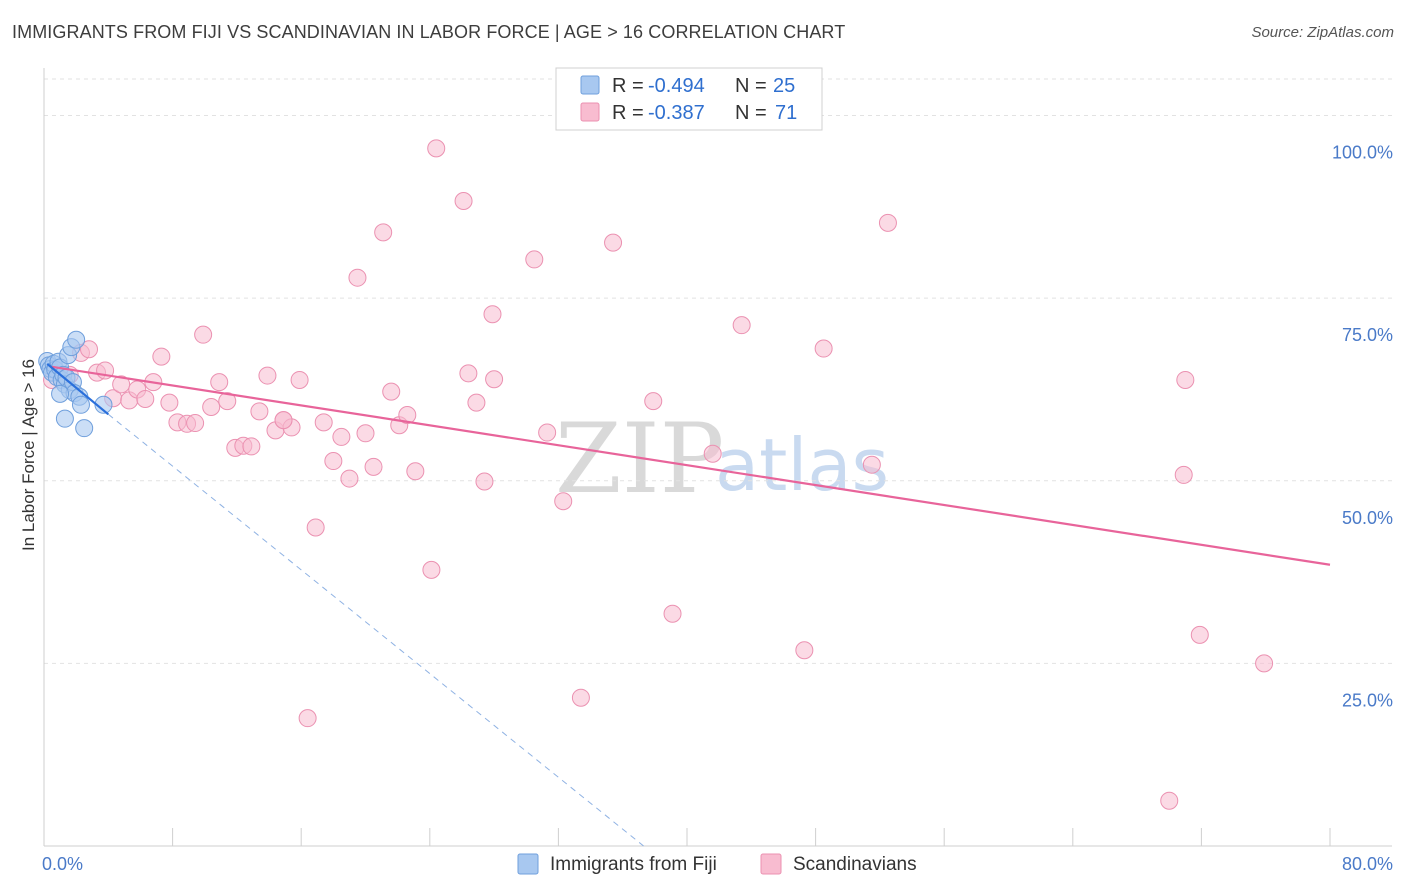 This screenshot has width=1406, height=892. What do you see at coordinates (1367, 518) in the screenshot?
I see `y-tick-label-50: 50.0%` at bounding box center [1367, 518].